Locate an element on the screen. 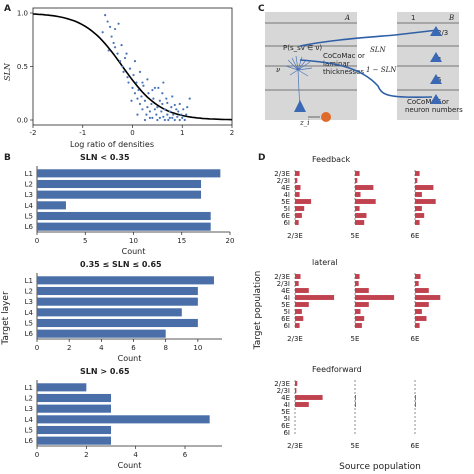 The width and height of the screenshot is (474, 474). dendrite-tuft is located at coordinates (299, 84).